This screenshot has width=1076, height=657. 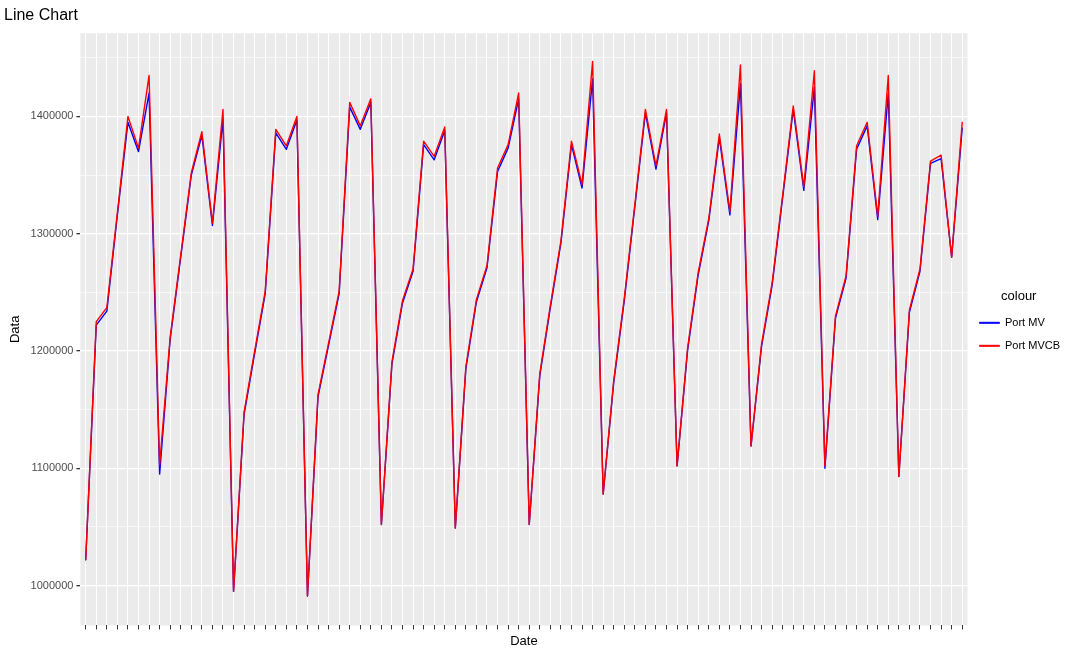 I want to click on legend-title: colour, so click(x=1019, y=295).